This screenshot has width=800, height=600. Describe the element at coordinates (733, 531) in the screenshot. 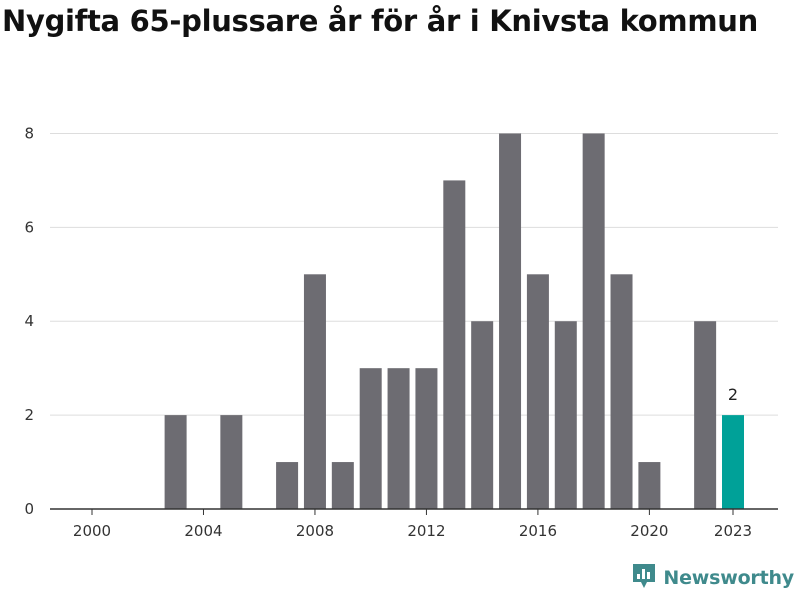

I see `x-tick-label: 2023` at that location.